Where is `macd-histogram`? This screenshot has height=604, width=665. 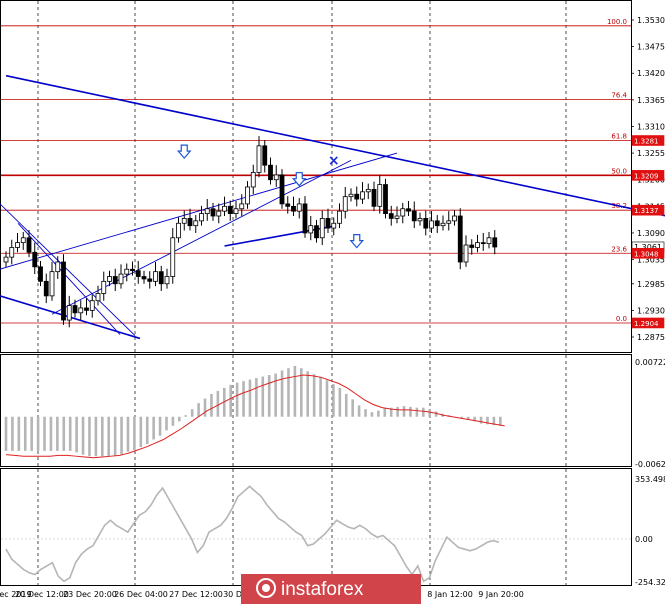
macd-histogram is located at coordinates (253, 411).